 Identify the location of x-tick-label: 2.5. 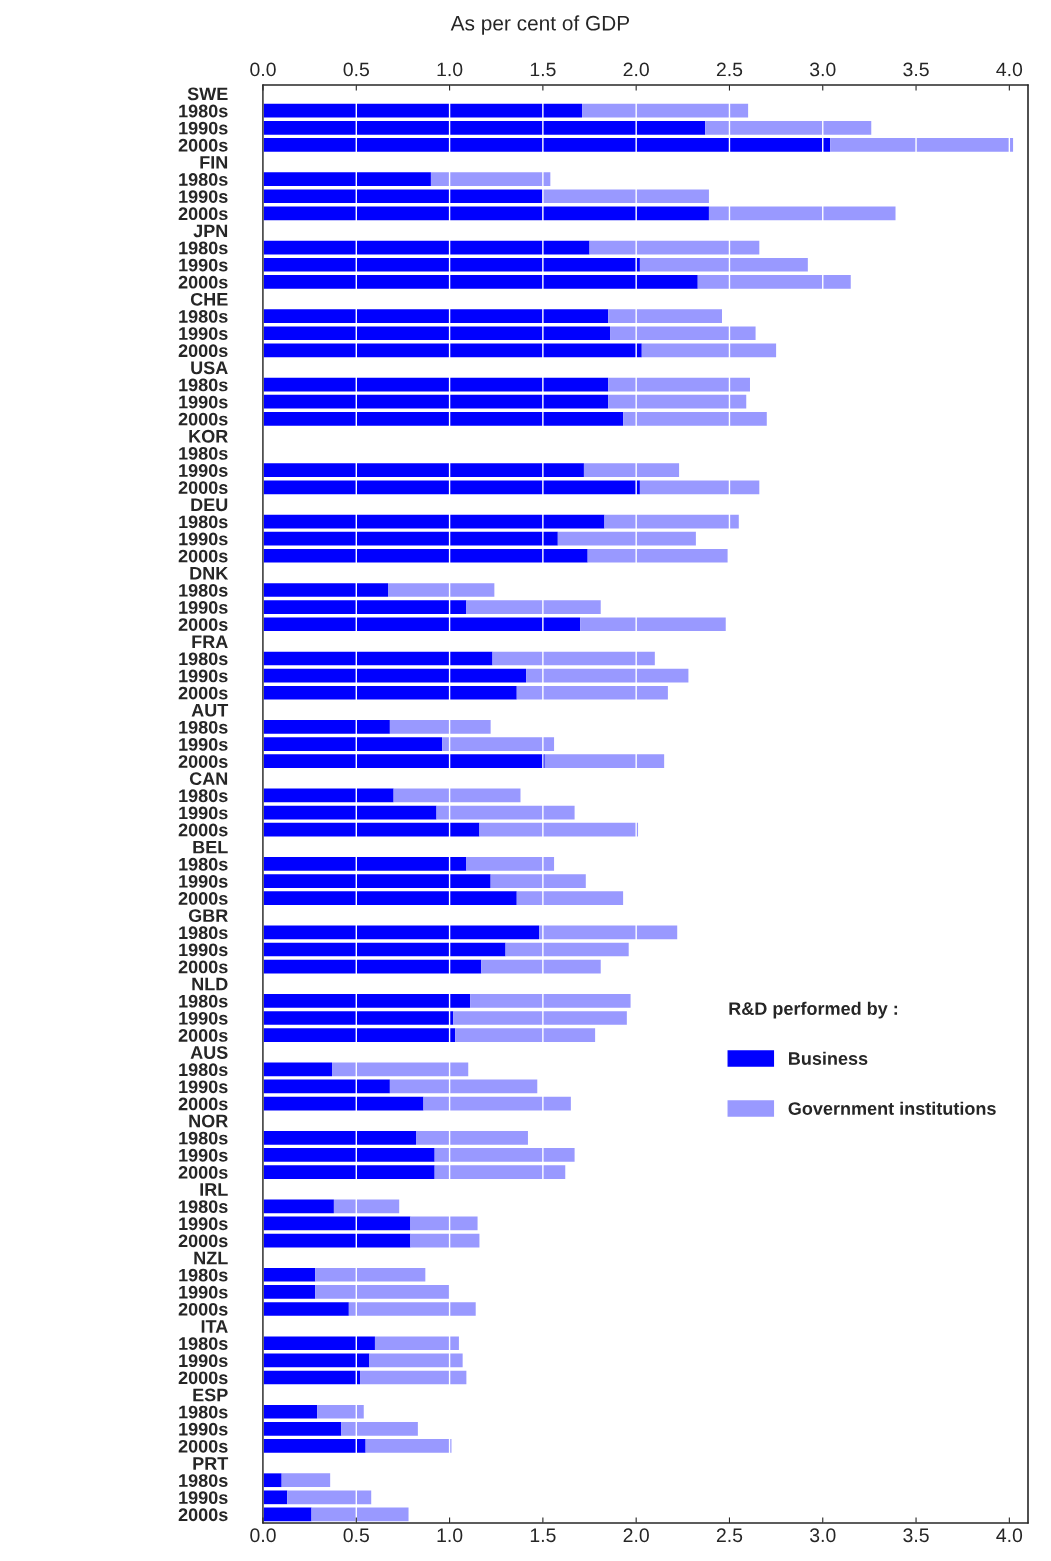
(729, 1535).